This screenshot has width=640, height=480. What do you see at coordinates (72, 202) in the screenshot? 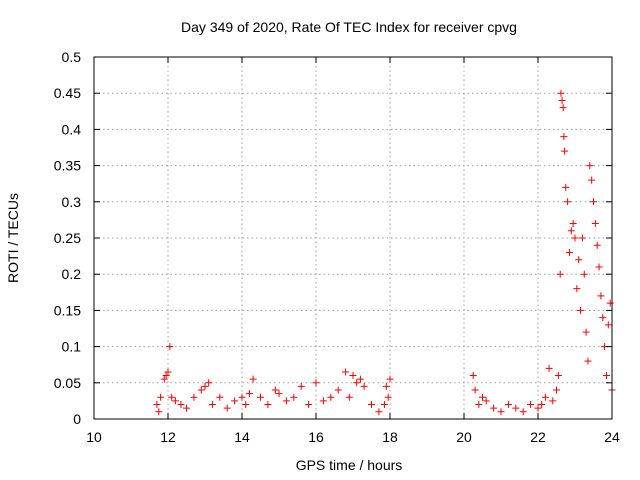
I see `y-tick-label: 0.3` at bounding box center [72, 202].